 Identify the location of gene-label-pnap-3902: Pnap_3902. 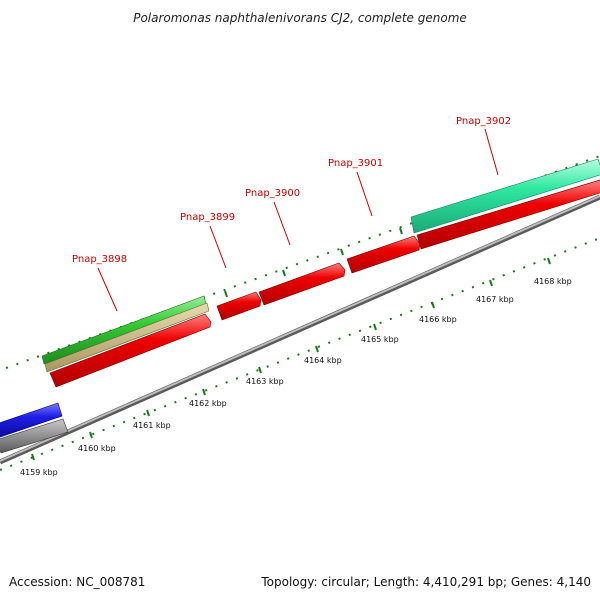
(483, 121).